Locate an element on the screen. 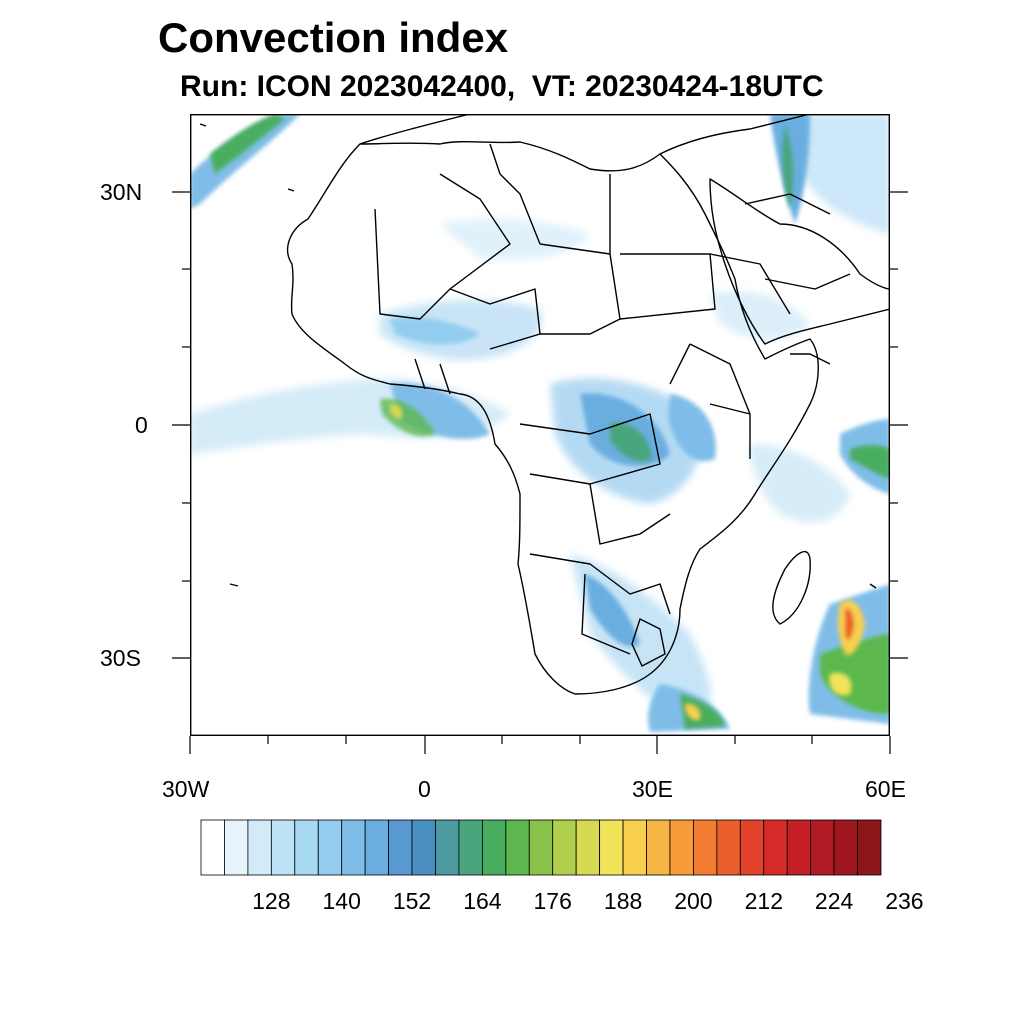 Image resolution: width=1024 pixels, height=1024 pixels. lon-label-30w: 30W is located at coordinates (186, 789).